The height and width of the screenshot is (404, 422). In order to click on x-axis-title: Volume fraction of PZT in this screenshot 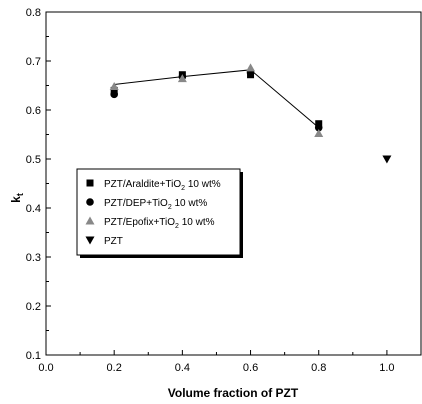, I will do `click(233, 393)`.